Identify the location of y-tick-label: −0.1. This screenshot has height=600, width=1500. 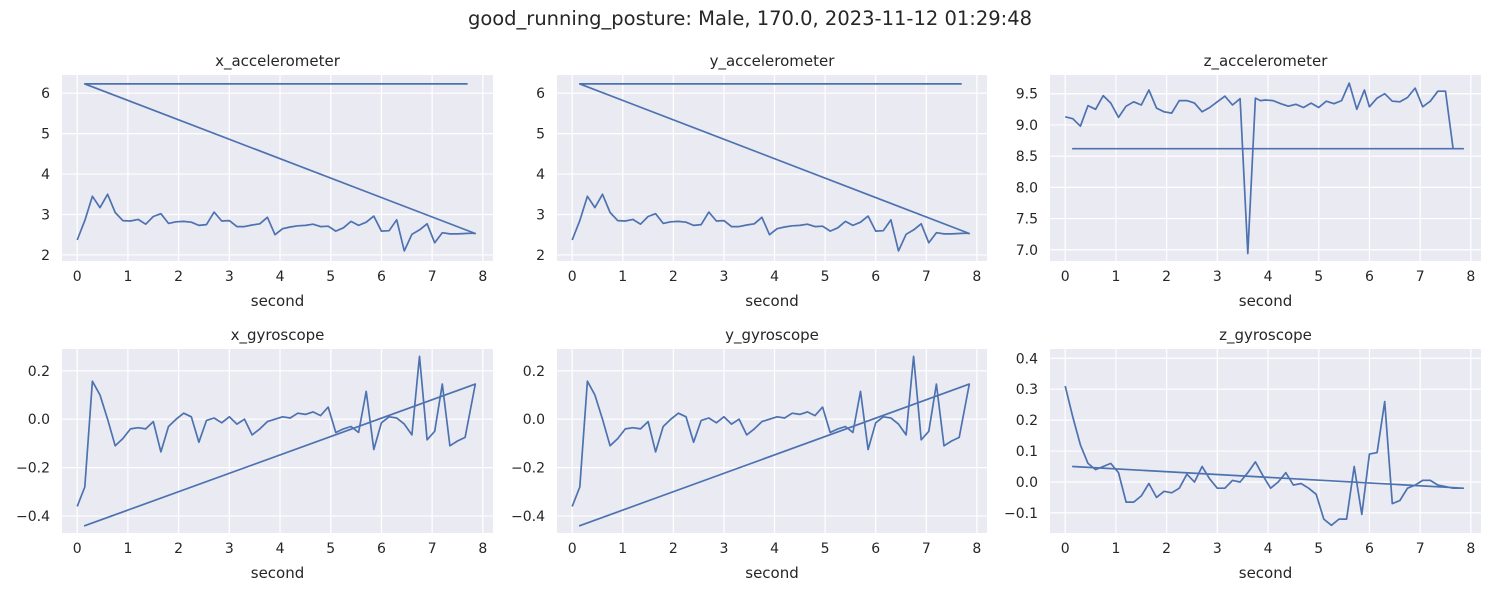
(1021, 514).